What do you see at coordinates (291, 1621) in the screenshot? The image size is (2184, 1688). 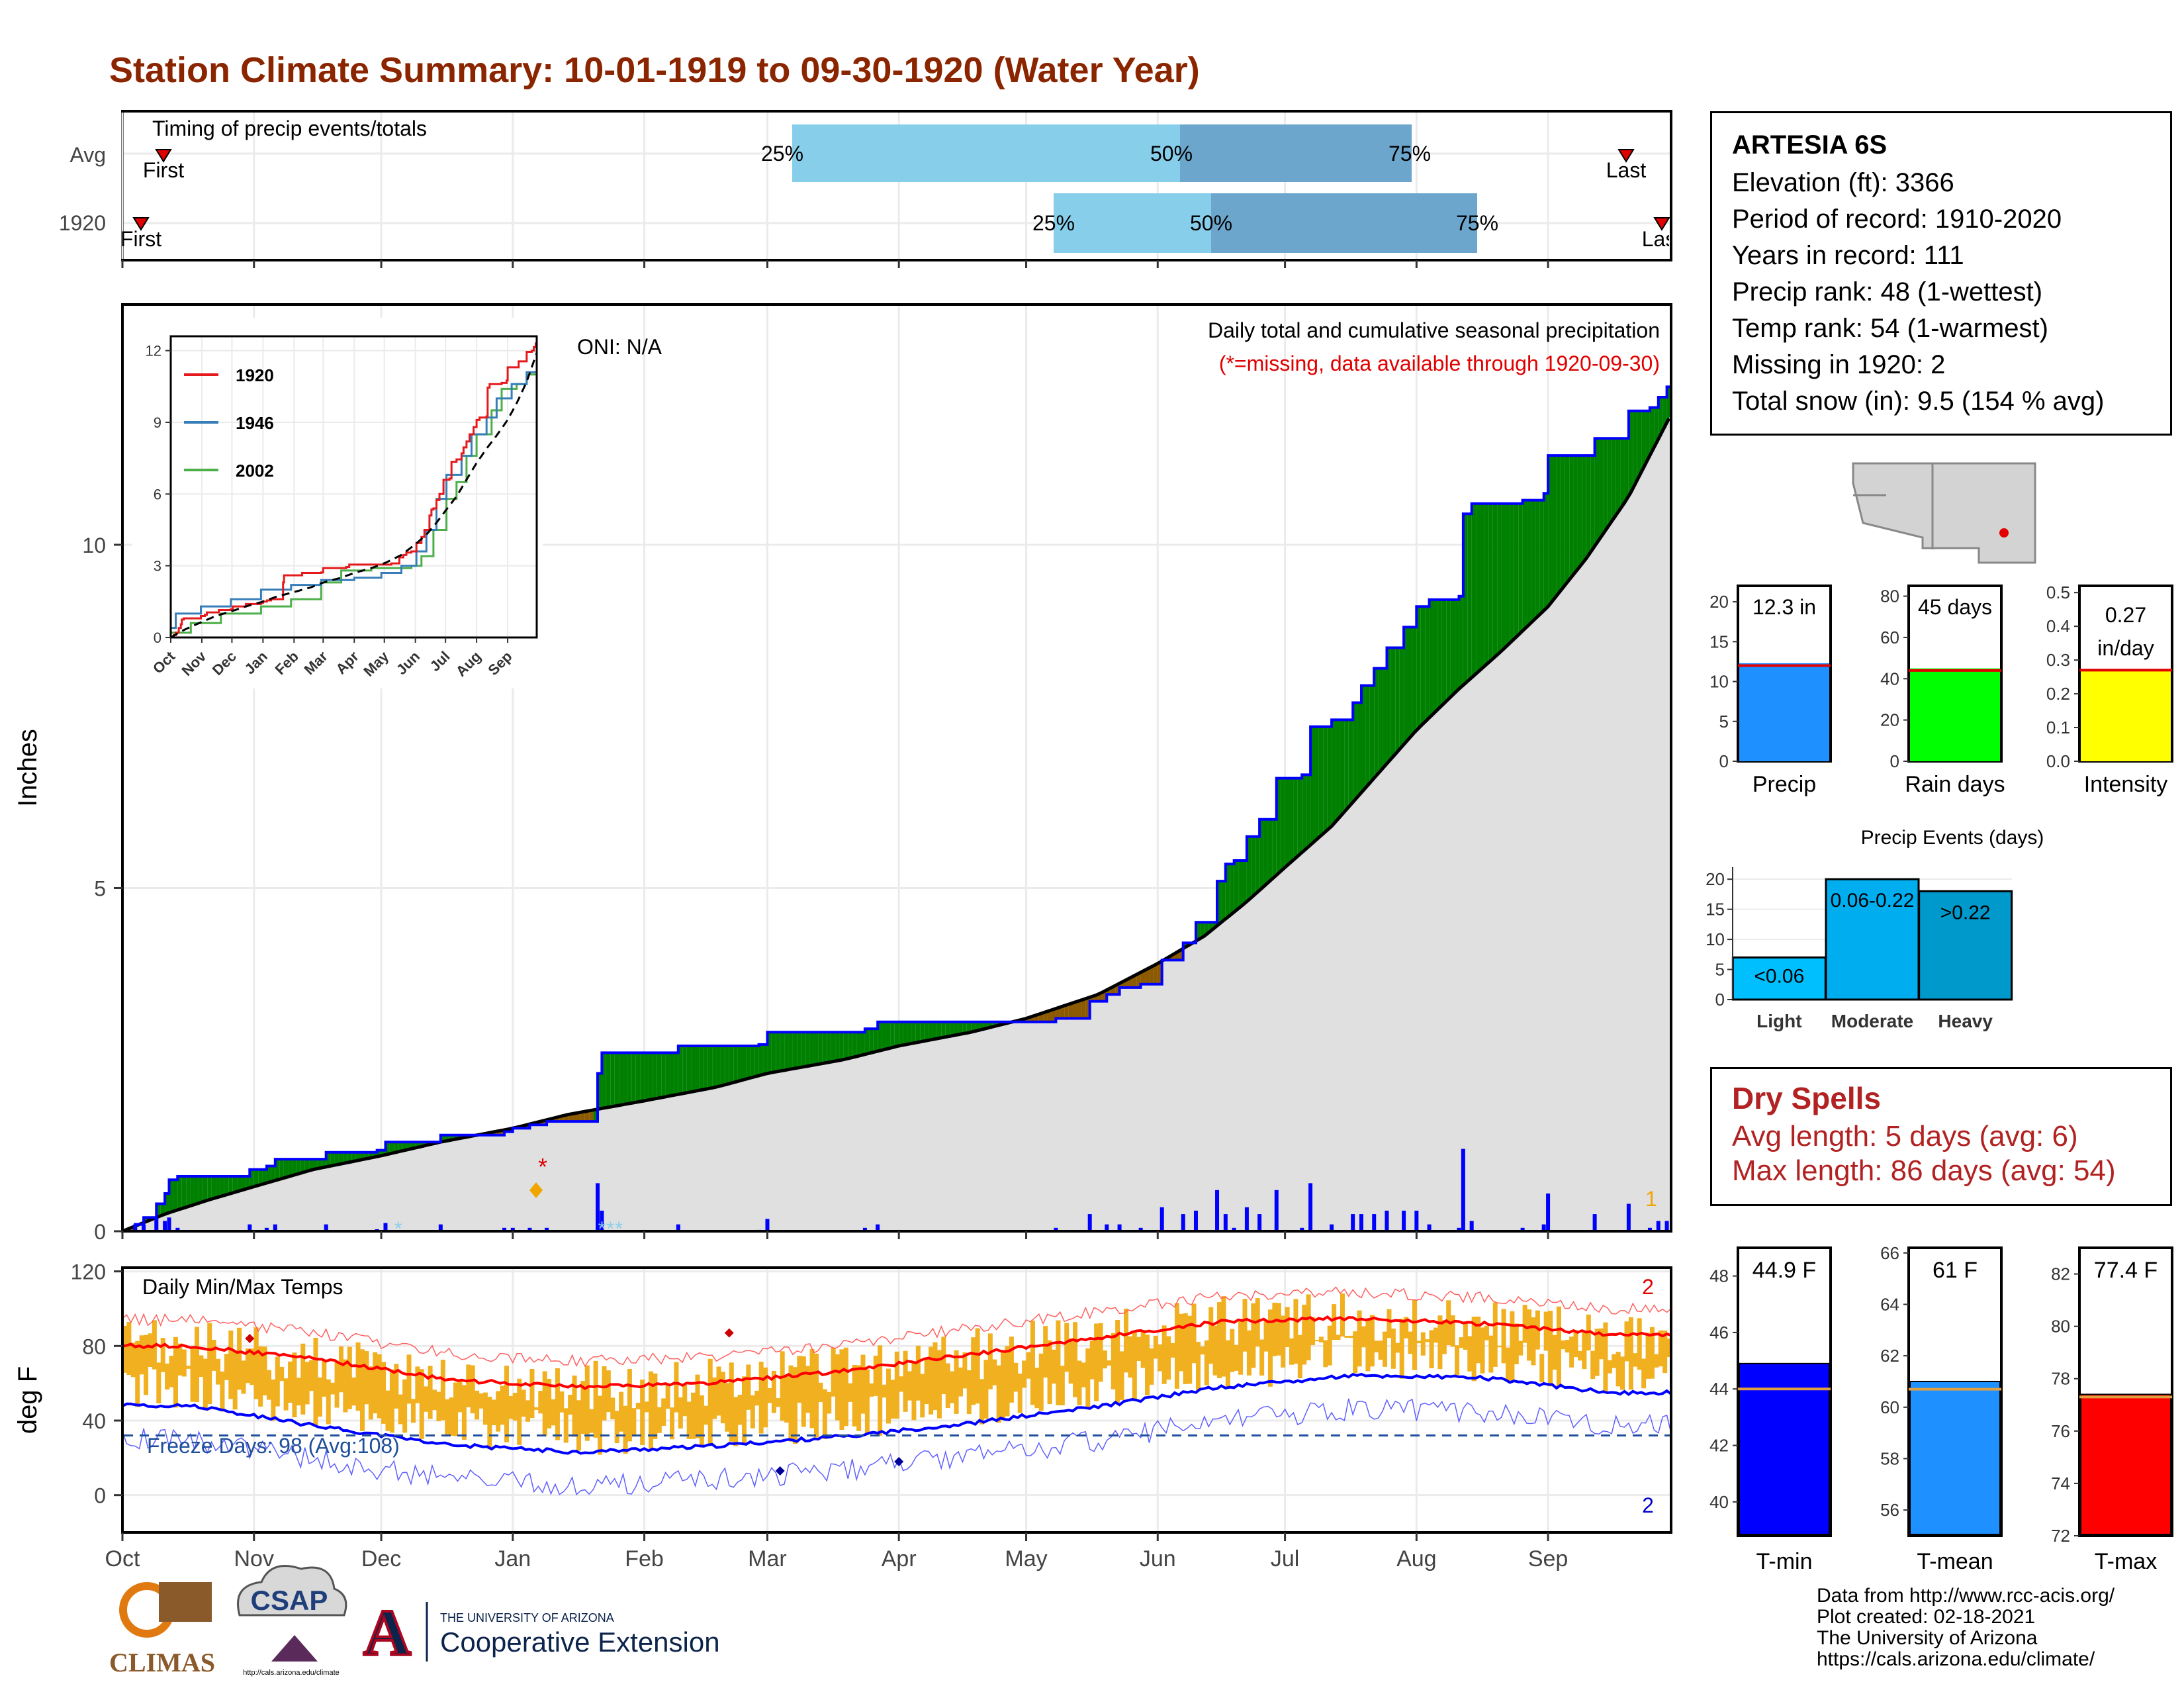 I see `csap-logo: CSAP http://cals.arizona.edu/climate` at bounding box center [291, 1621].